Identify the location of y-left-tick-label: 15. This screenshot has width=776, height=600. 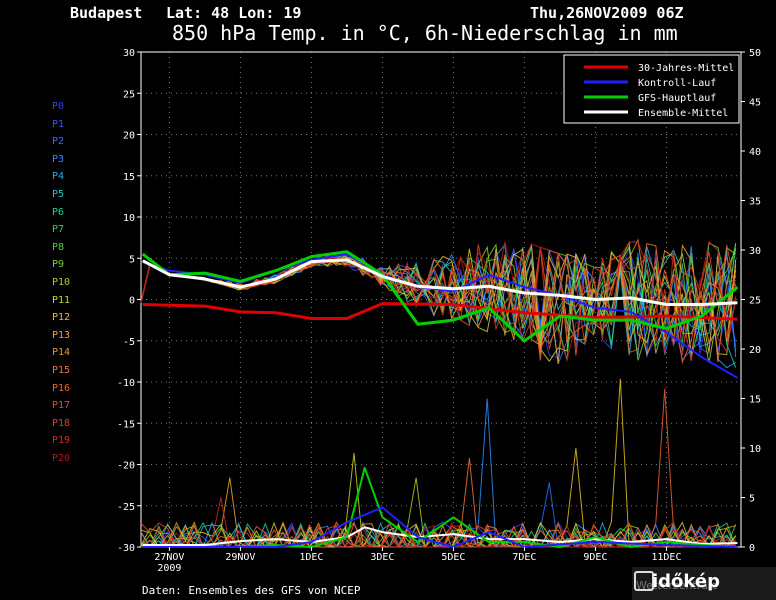
(129, 177).